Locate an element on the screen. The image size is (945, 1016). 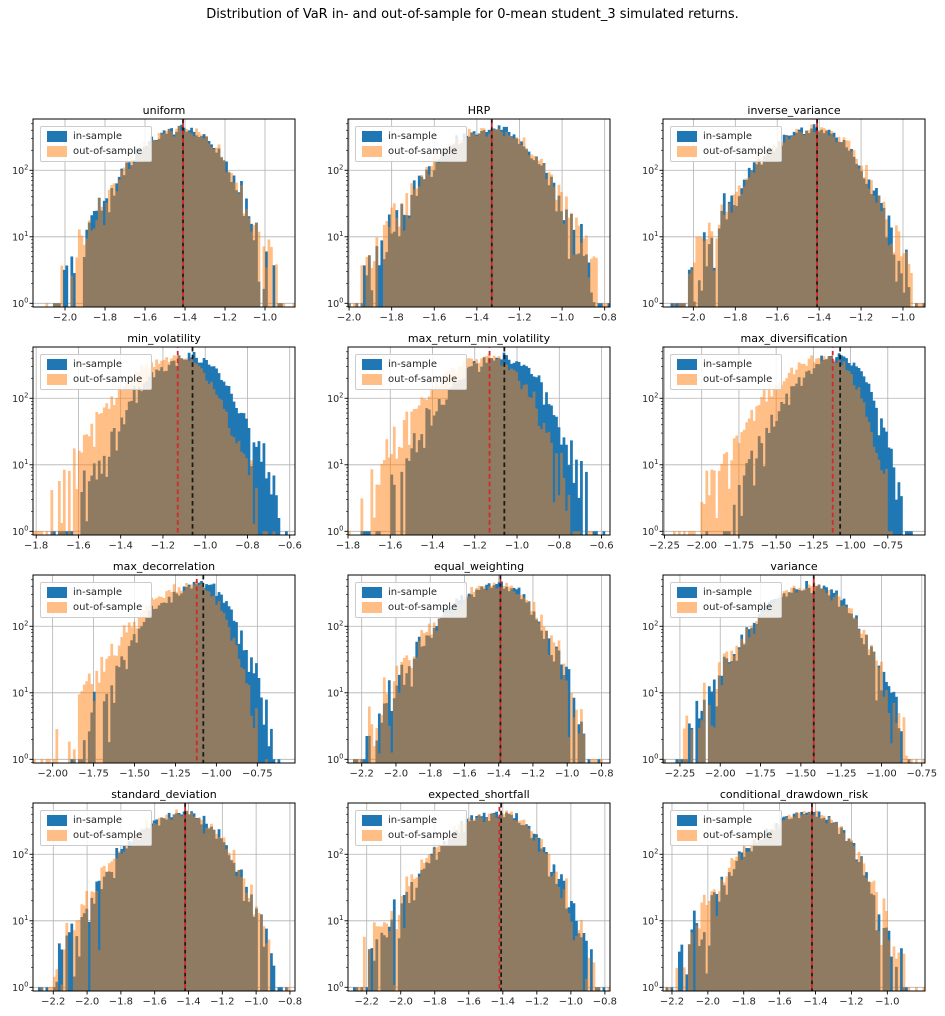
svg-text: −2.00 is located at coordinates (52, 774).